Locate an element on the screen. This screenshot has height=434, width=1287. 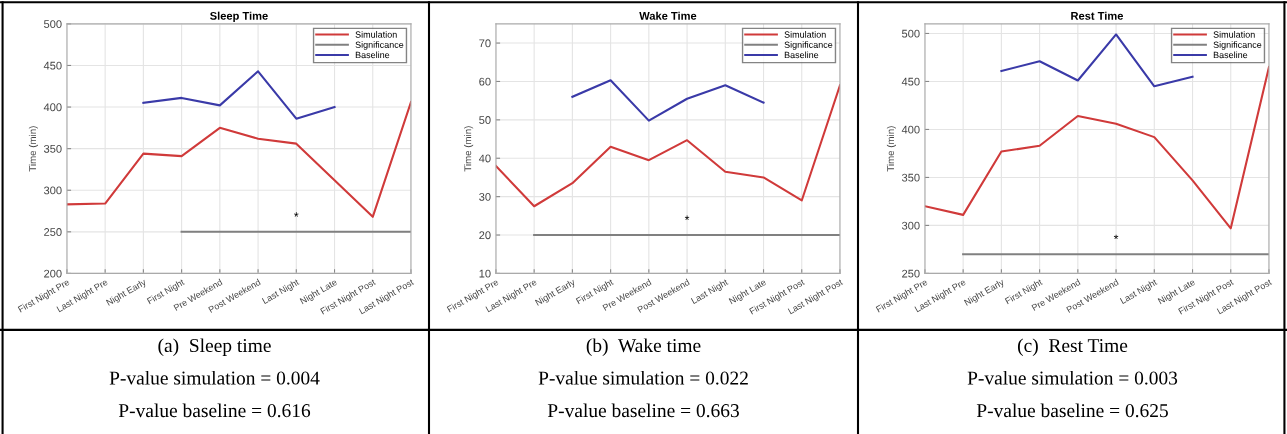
y-tick-label: 10 is located at coordinates (485, 273).